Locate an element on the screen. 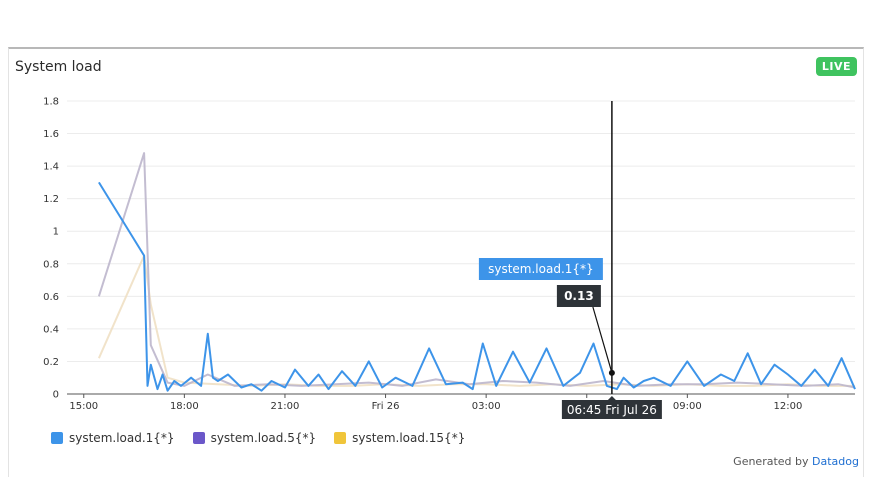  footer-prefix: Generated by is located at coordinates (771, 461).